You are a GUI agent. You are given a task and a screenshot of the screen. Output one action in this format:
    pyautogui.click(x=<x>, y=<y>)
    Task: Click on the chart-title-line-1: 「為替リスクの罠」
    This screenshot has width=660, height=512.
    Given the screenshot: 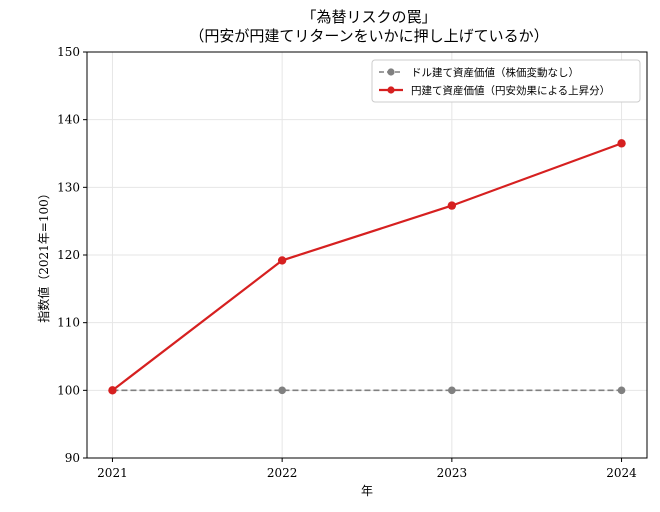 What is the action you would take?
    pyautogui.click(x=368, y=17)
    